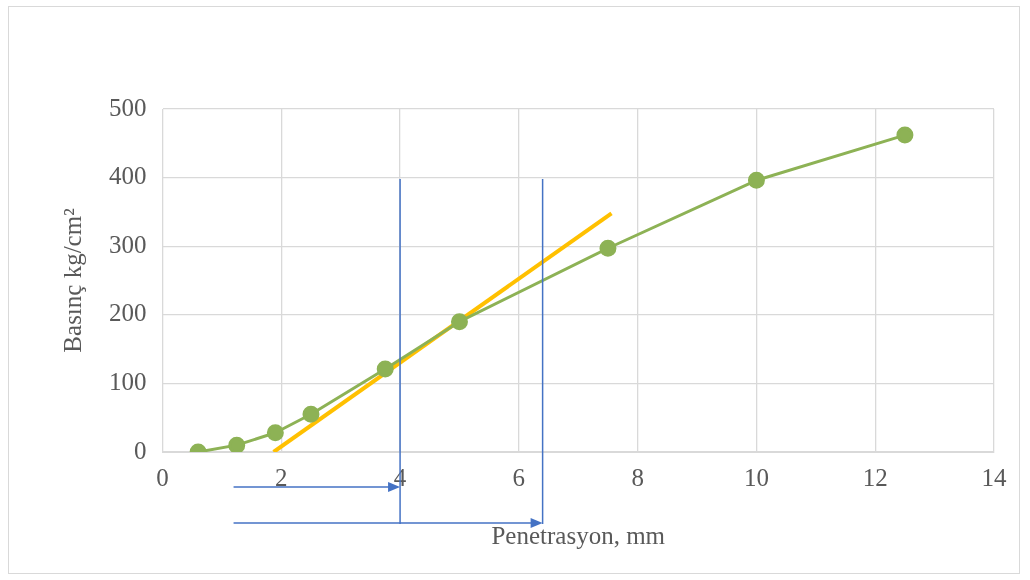 The height and width of the screenshot is (580, 1030). I want to click on y-tick-label: 500, so click(128, 107).